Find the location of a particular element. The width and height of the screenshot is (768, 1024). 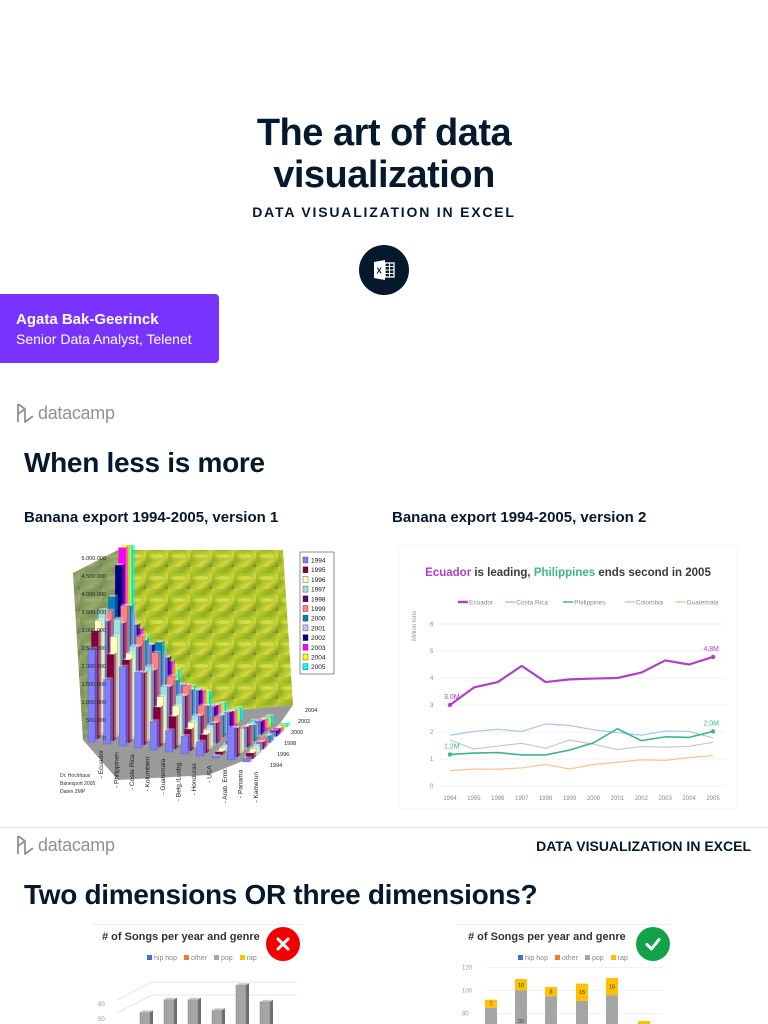

svg-text: Ecuador is located at coordinates (481, 603).